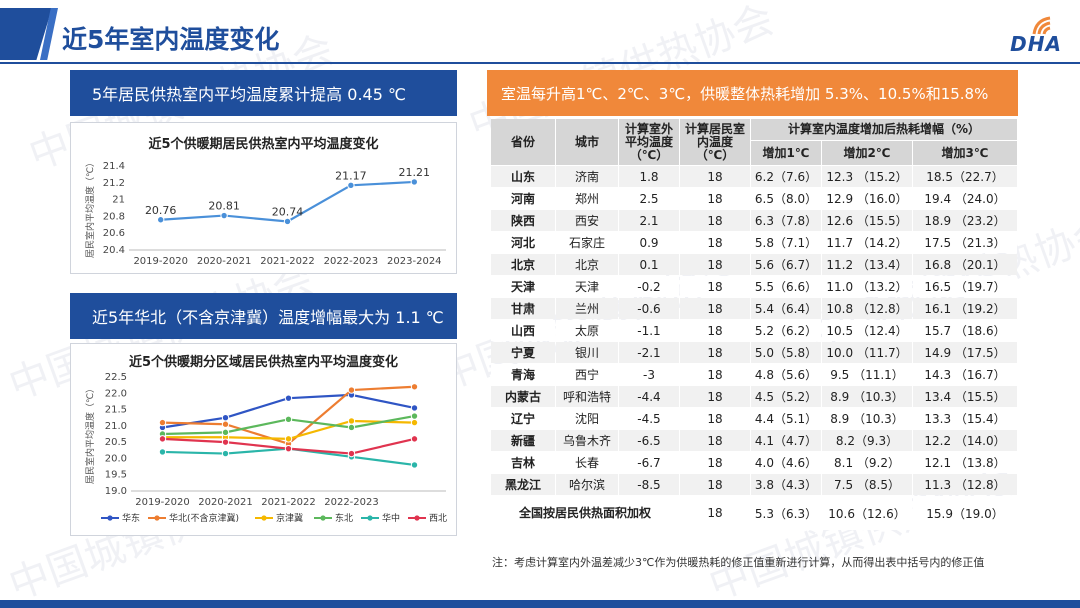  What do you see at coordinates (649, 374) in the screenshot?
I see `cell-outdoor-temp: -3` at bounding box center [649, 374].